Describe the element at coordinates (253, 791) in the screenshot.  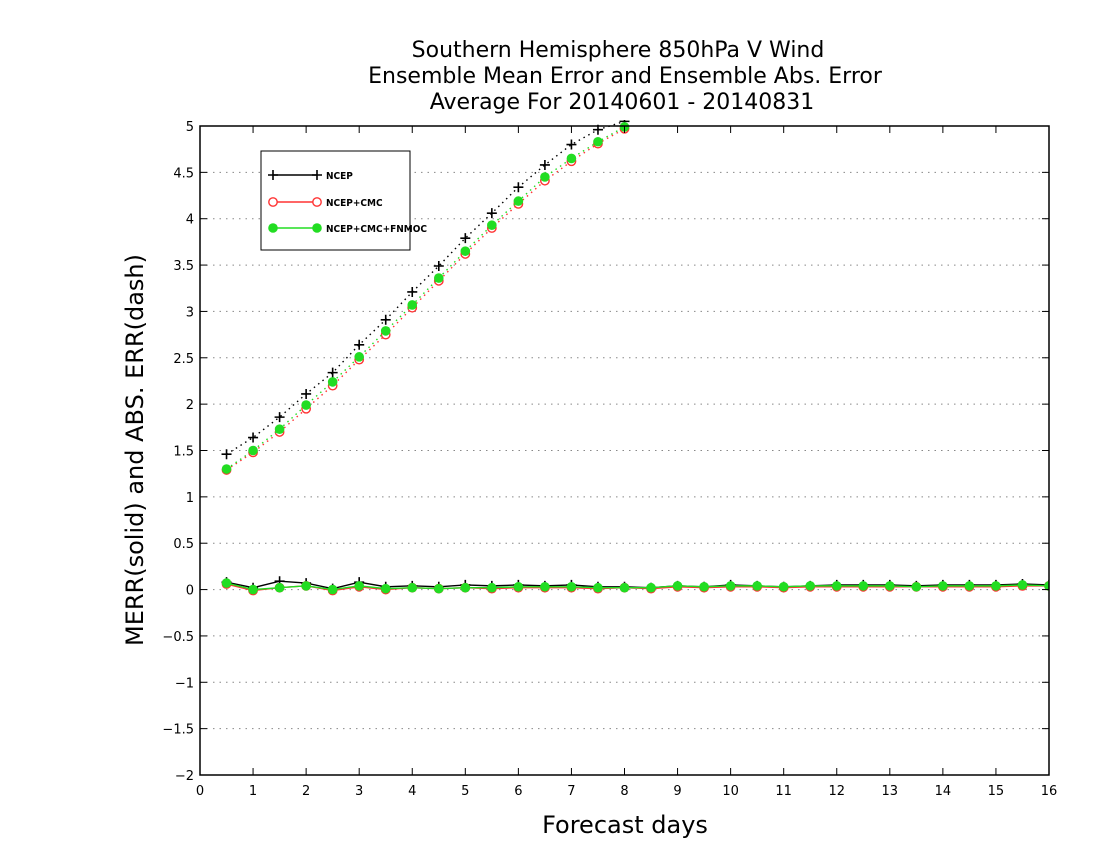
I see `x-tick-label: 1` at that location.